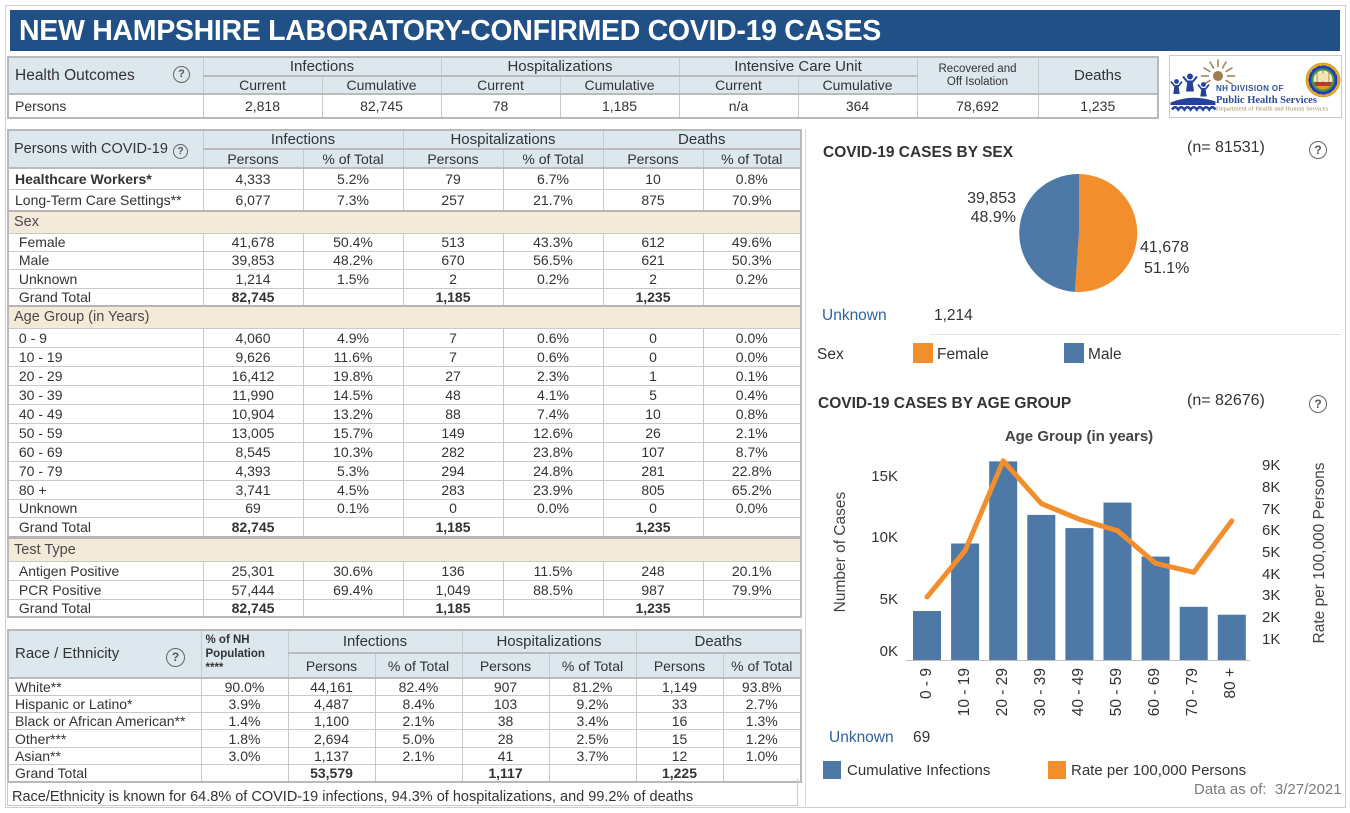  Describe the element at coordinates (1272, 109) in the screenshot. I see `svg-text:Department of Health and Human: Department of Health and Human Services` at that location.